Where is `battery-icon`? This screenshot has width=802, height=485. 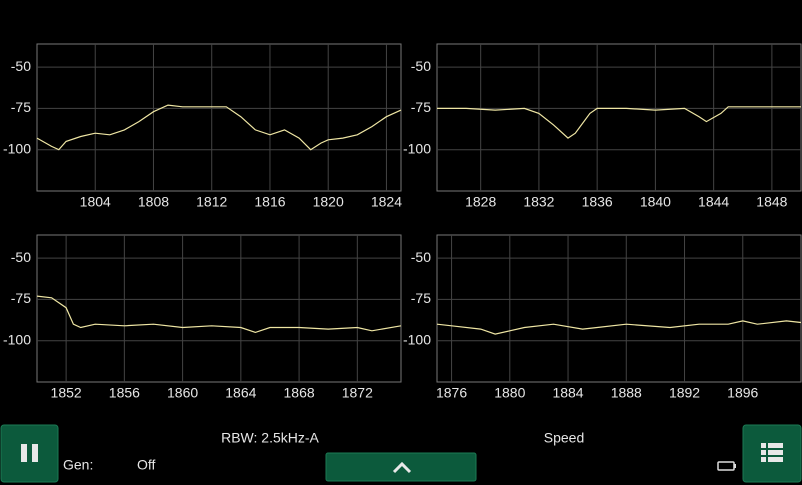 battery-icon is located at coordinates (726, 466).